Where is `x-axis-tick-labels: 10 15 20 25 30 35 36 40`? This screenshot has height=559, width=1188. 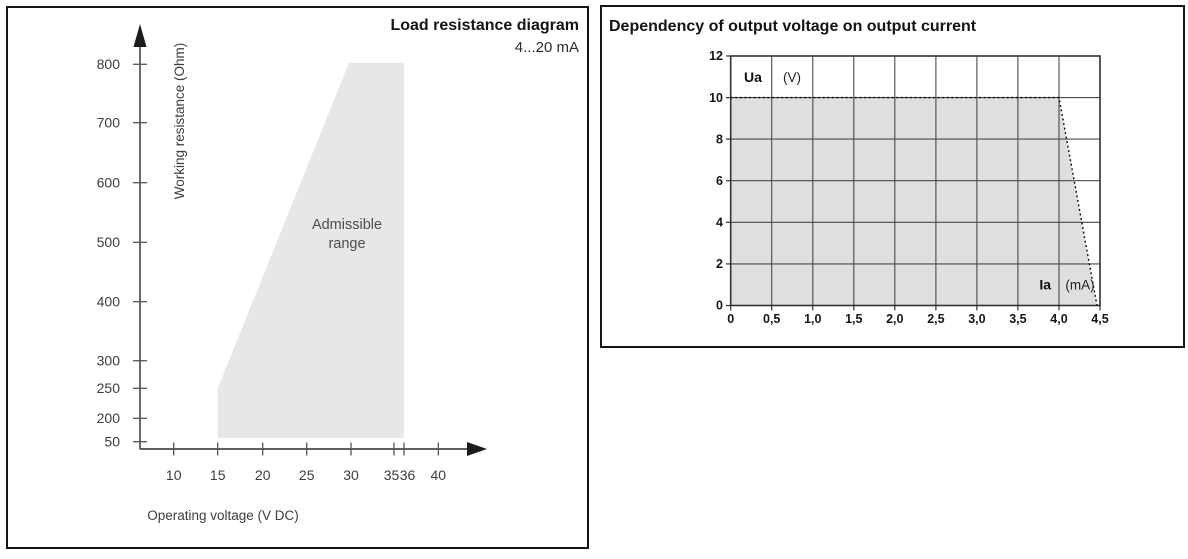
x-axis-tick-labels: 10 15 20 25 30 35 36 40 is located at coordinates (306, 475).